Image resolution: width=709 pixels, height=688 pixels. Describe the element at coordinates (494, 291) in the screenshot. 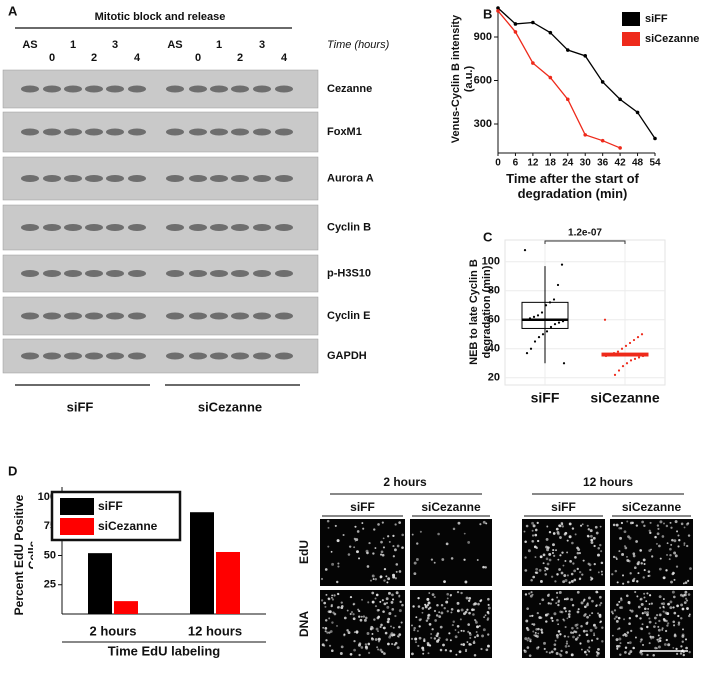

I see `y-tick-label: 80` at that location.